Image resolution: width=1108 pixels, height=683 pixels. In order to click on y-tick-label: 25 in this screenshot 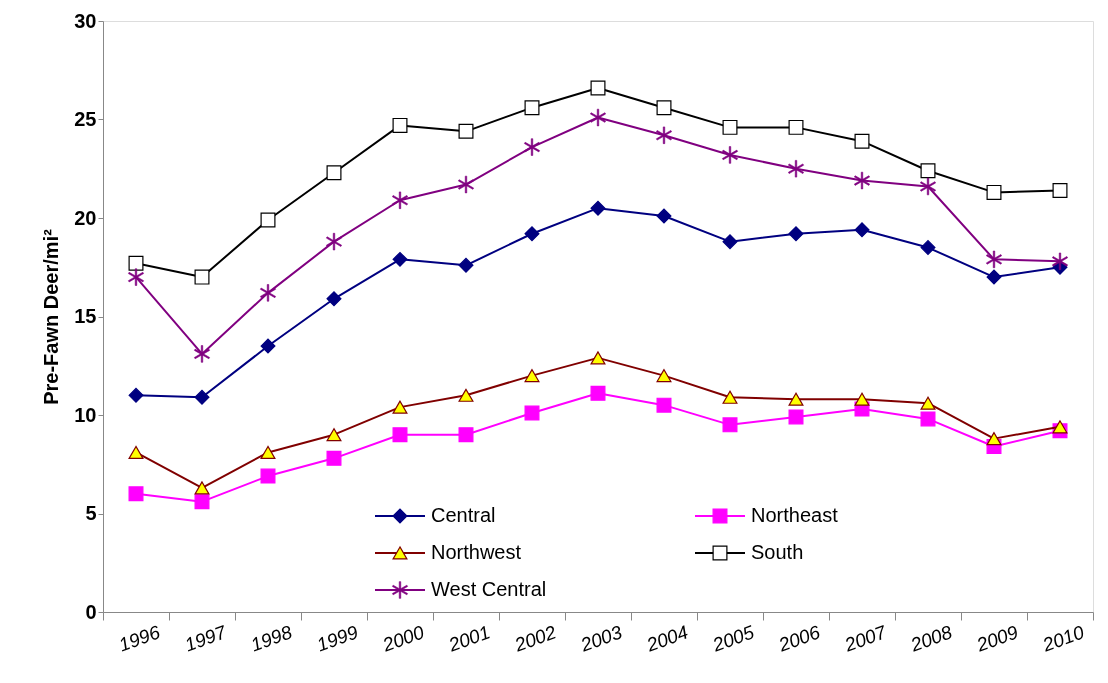, I will do `click(85, 119)`.